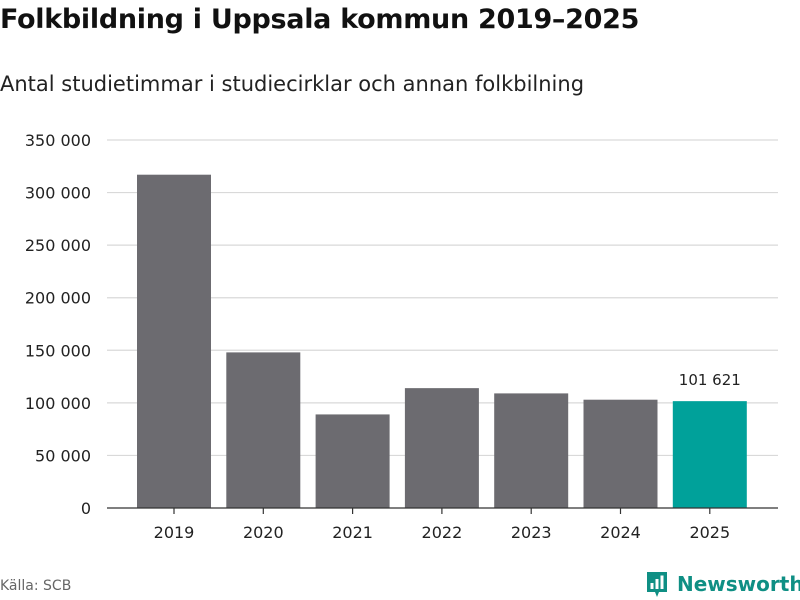 The height and width of the screenshot is (600, 800). Describe the element at coordinates (58, 350) in the screenshot. I see `y-tick-label: 150 000` at that location.